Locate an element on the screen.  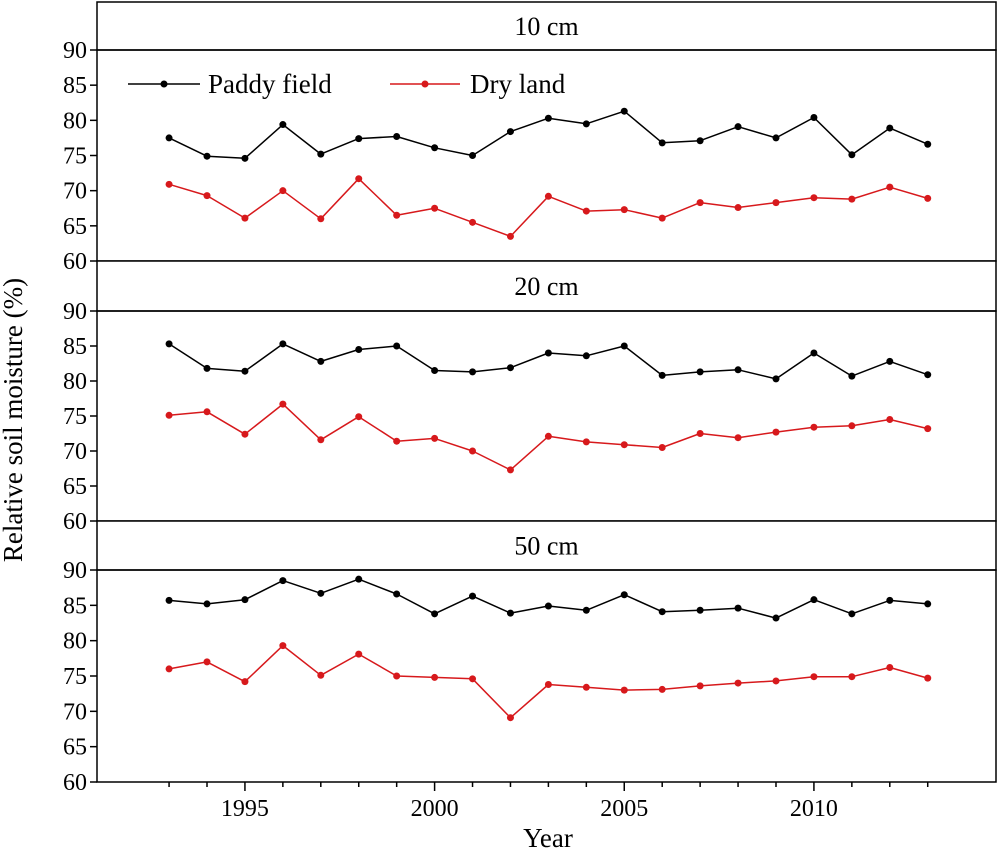
y-tick-label: 65 is located at coordinates (75, 487).